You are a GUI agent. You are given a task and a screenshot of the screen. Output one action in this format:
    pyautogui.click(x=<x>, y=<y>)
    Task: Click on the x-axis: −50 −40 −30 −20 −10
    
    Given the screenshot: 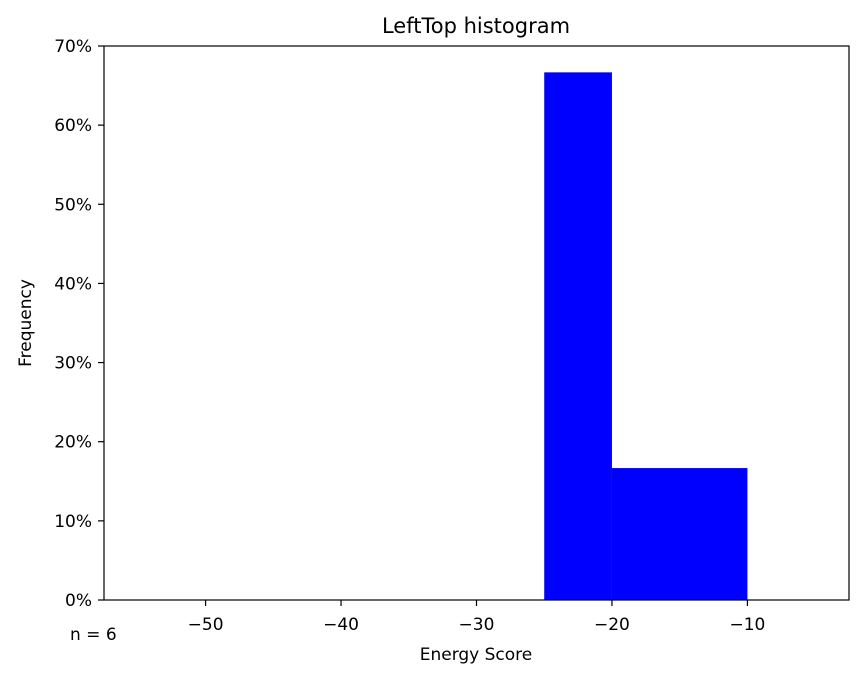 What is the action you would take?
    pyautogui.click(x=476, y=617)
    